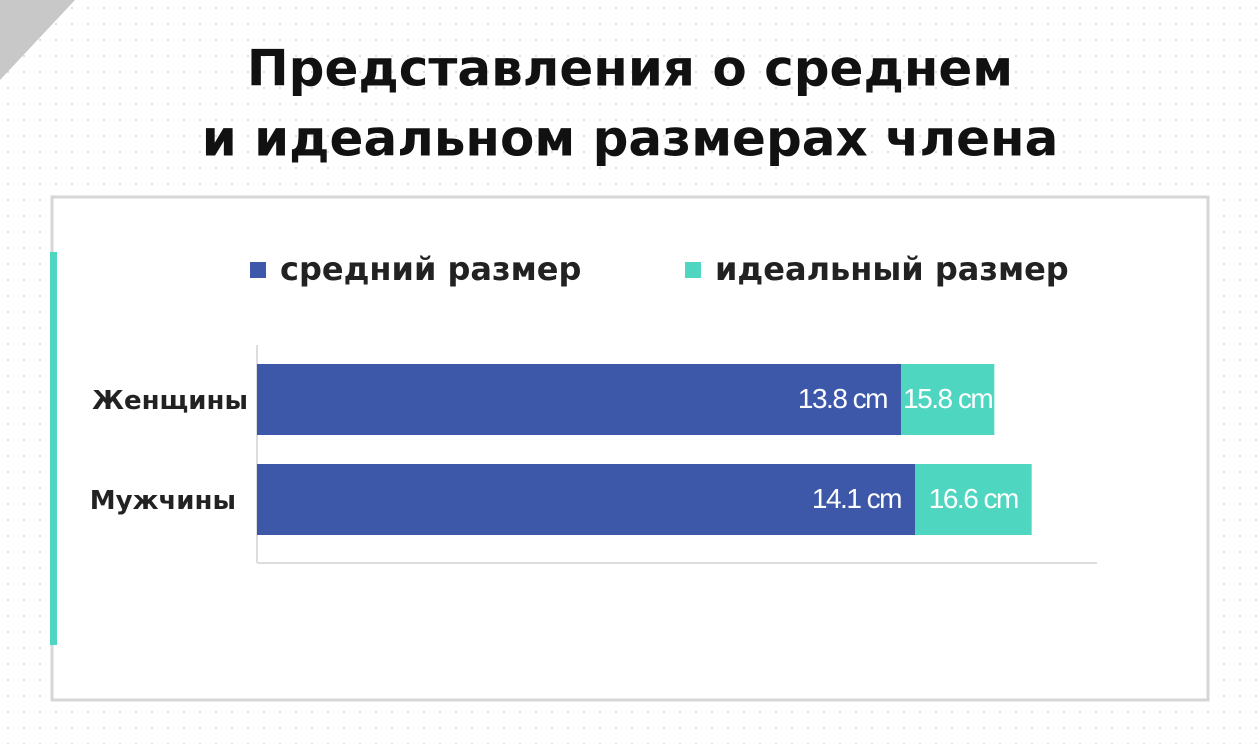 The image size is (1260, 744). I want to click on legend-label: средний размер, so click(430, 269).